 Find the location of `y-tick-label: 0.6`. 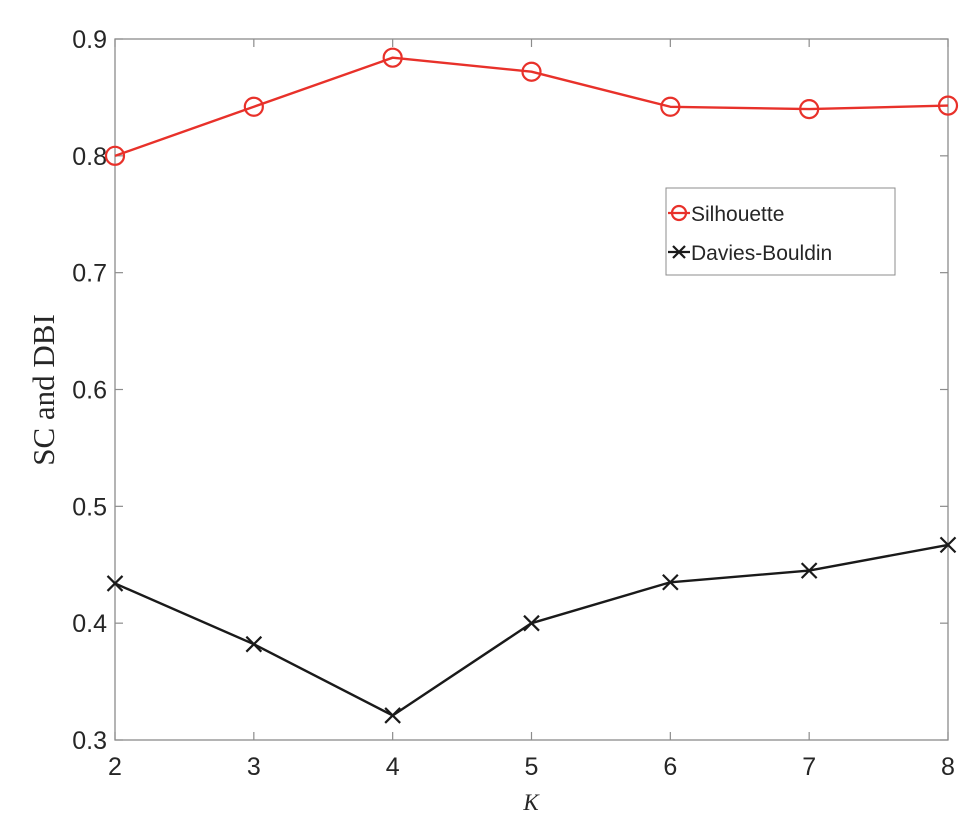

y-tick-label: 0.6 is located at coordinates (89, 391).